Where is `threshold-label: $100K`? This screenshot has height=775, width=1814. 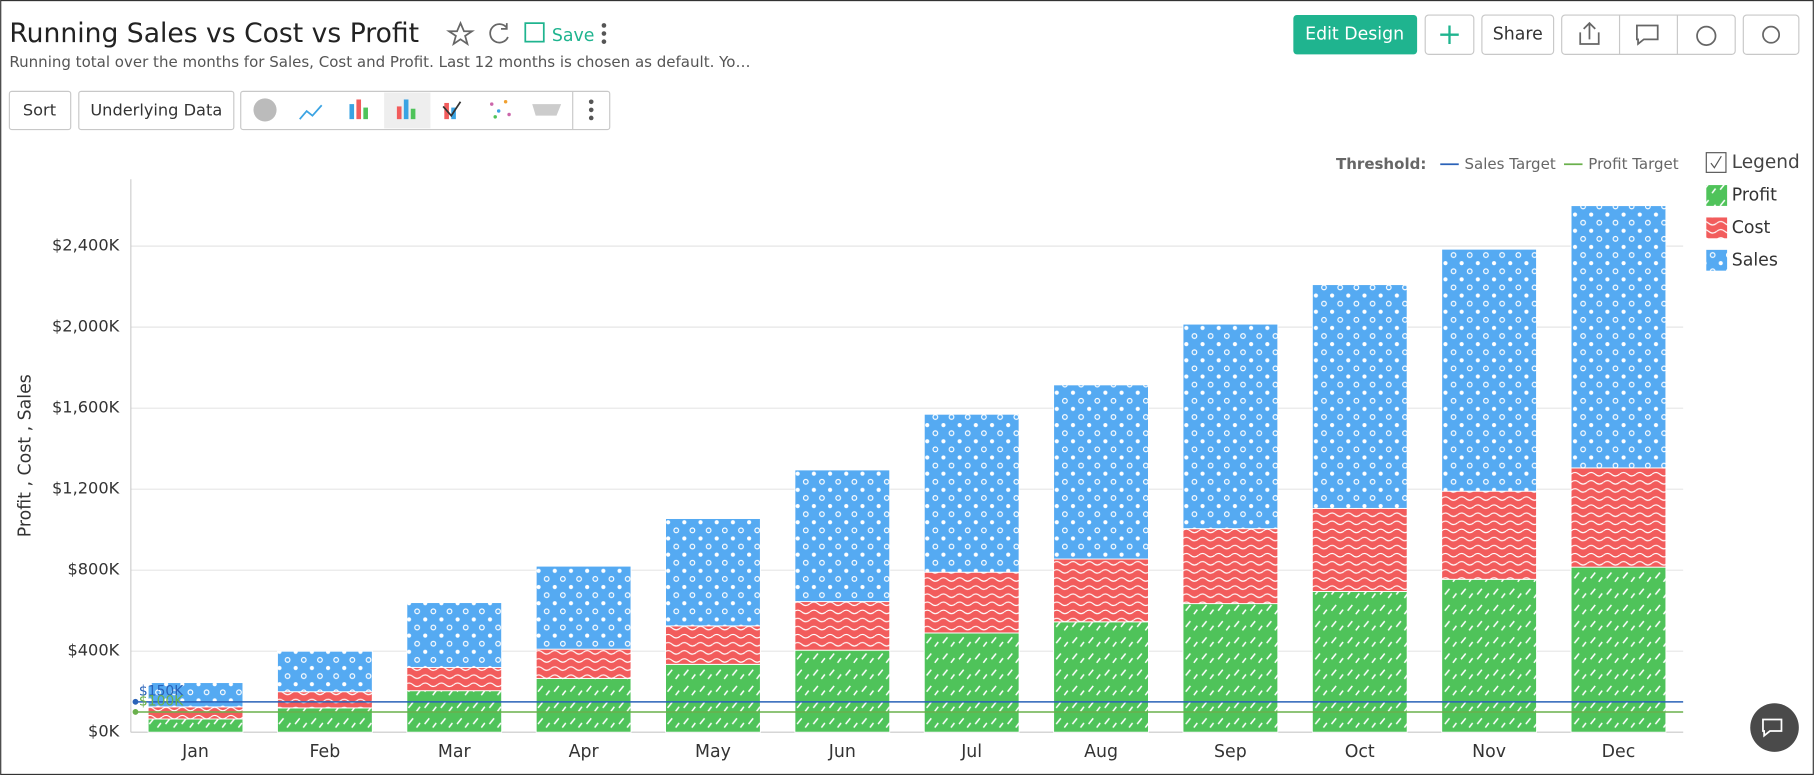 threshold-label: $100K is located at coordinates (161, 702).